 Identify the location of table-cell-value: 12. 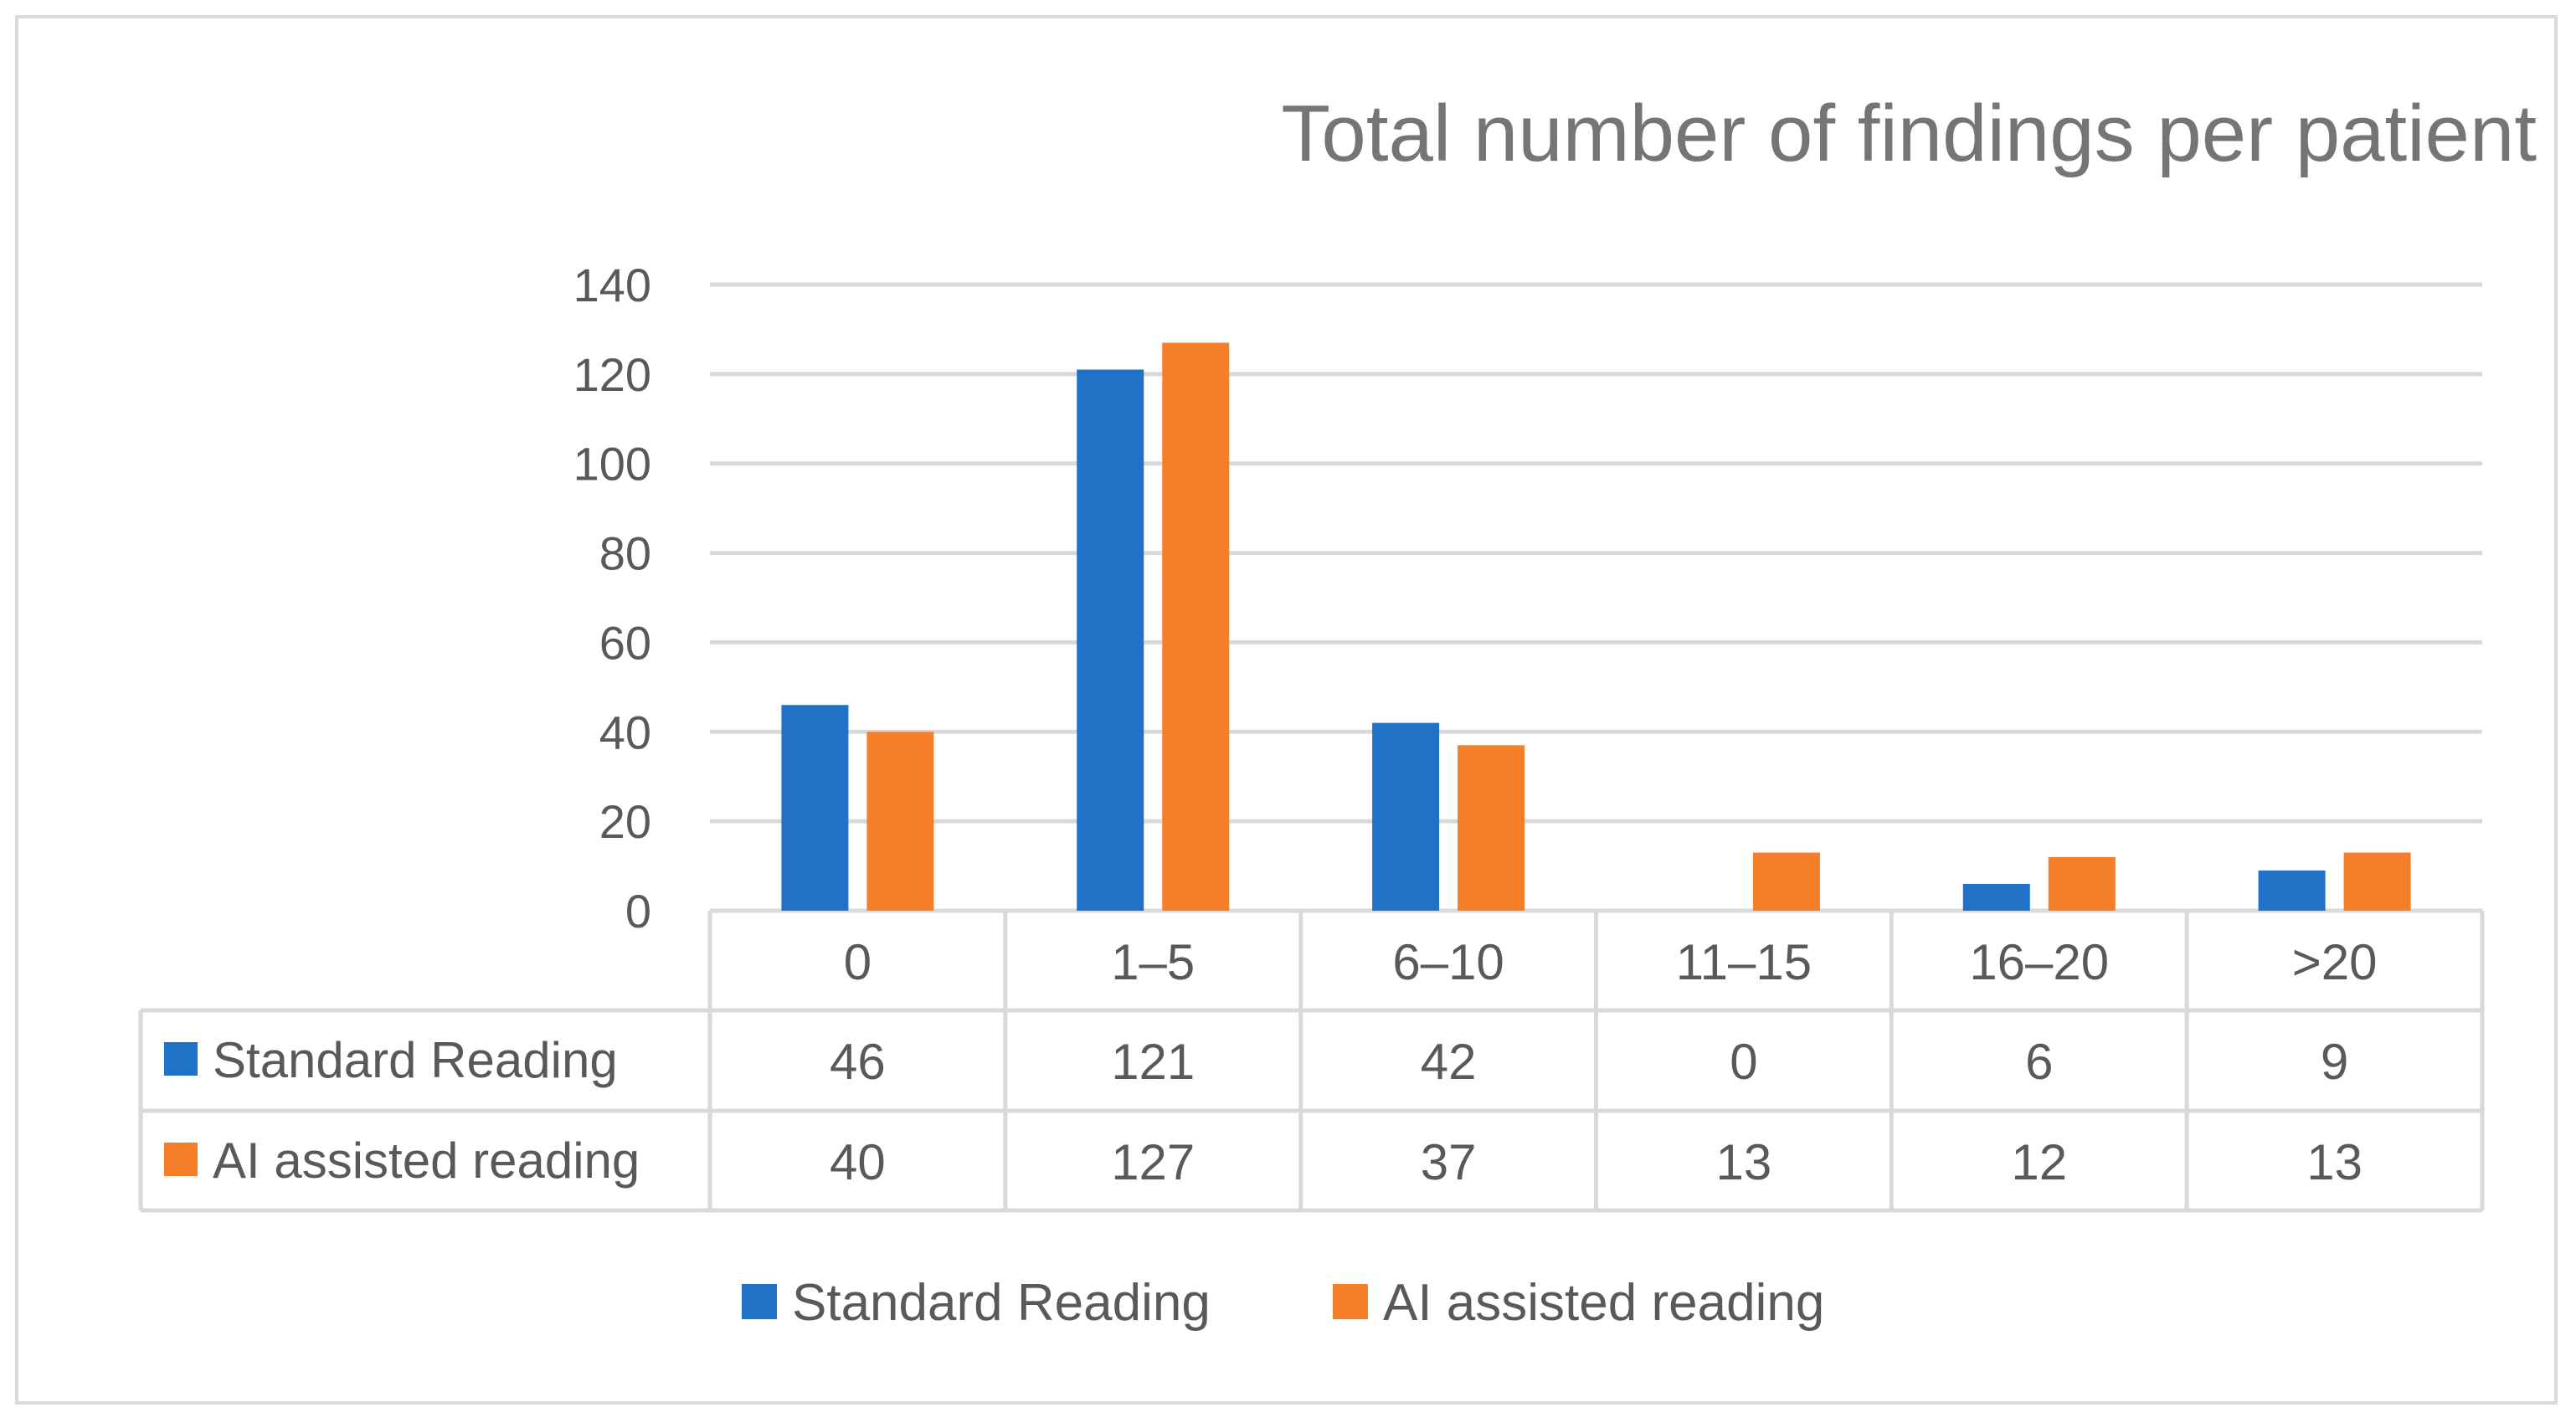
(2039, 1162).